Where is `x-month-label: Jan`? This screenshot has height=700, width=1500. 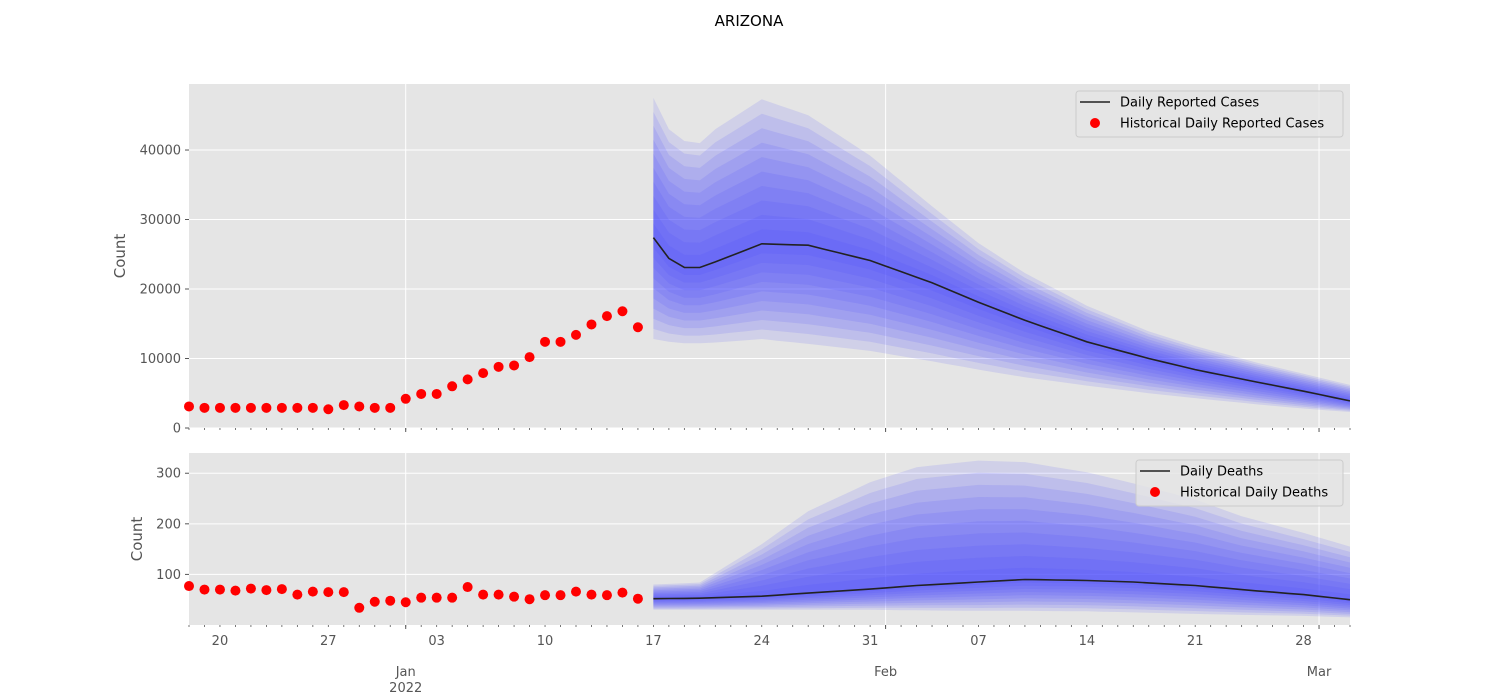
x-month-label: Jan is located at coordinates (405, 672).